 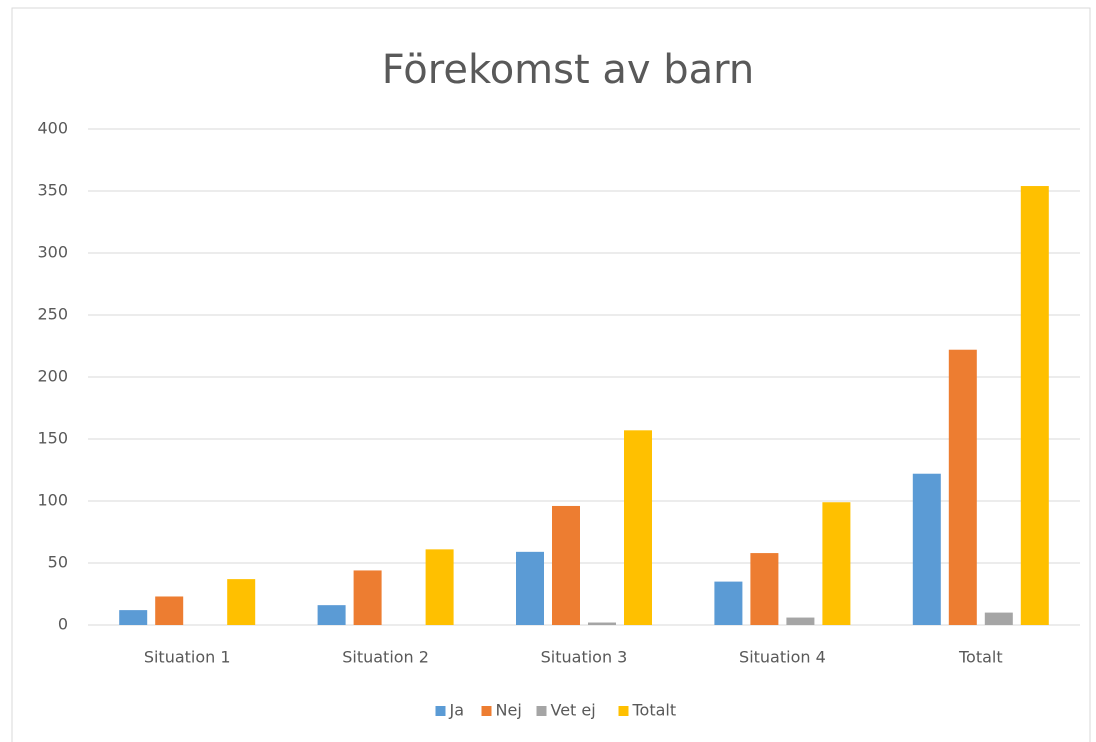 I want to click on y-tick-label: 50, so click(x=58, y=562).